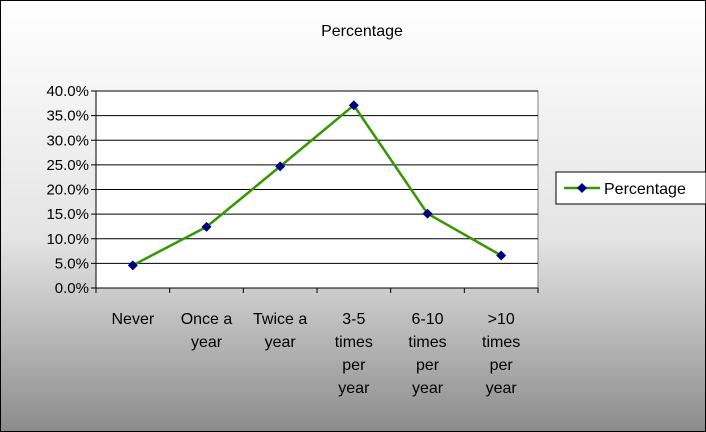 The height and width of the screenshot is (432, 706). I want to click on legend-marker-swatch, so click(582, 188).